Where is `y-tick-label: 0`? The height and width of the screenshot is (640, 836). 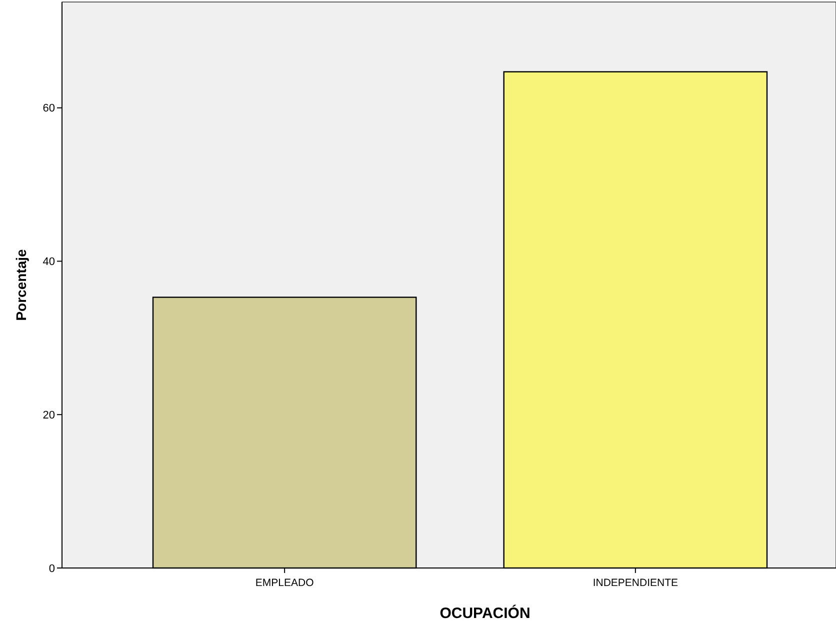
y-tick-label: 0 is located at coordinates (51, 568).